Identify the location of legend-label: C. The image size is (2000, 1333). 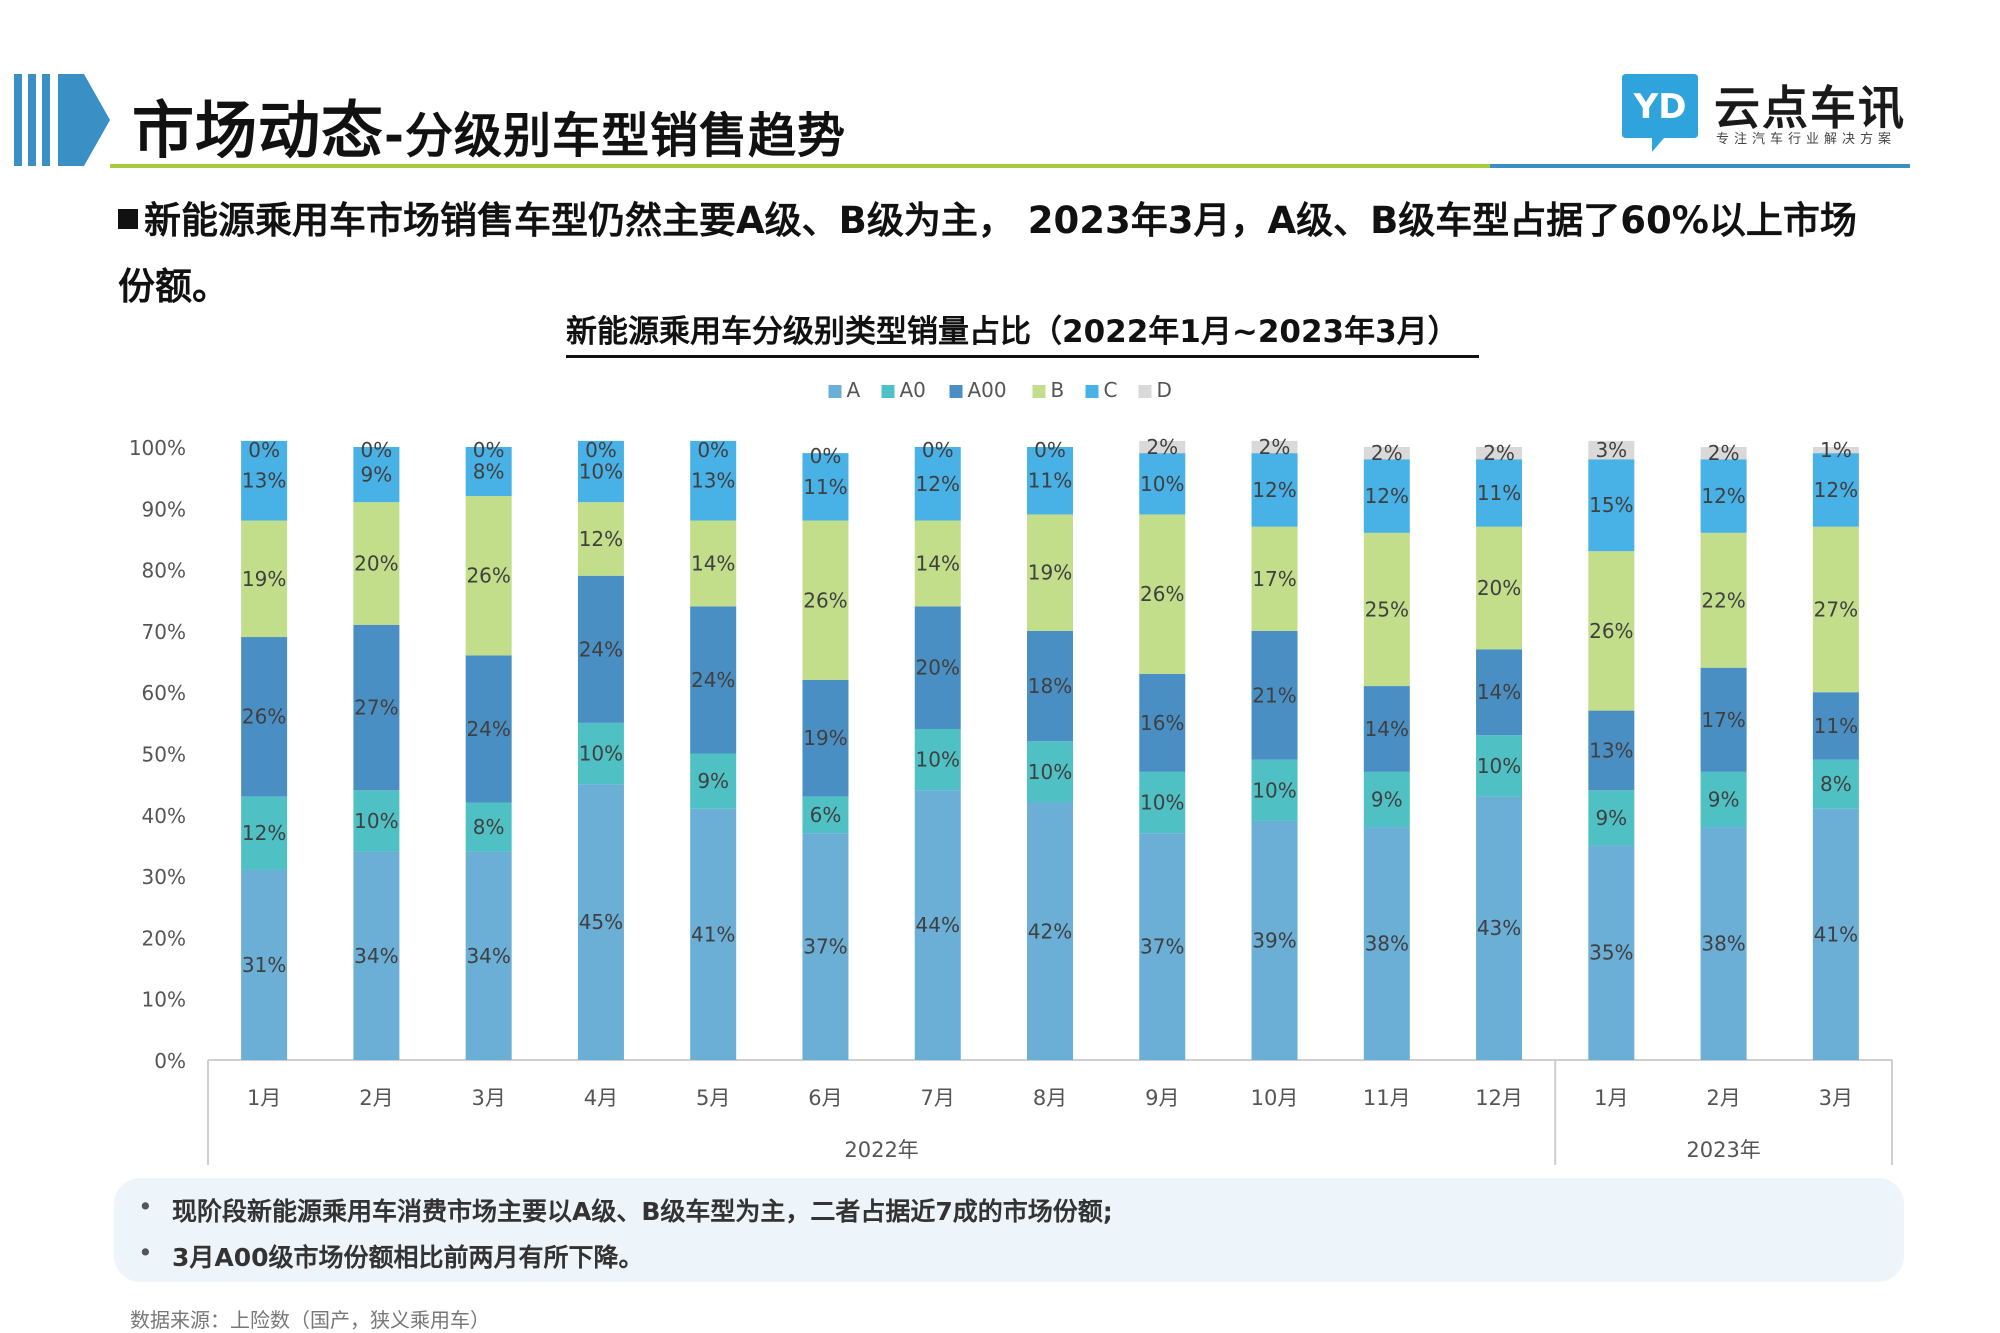
(1111, 390).